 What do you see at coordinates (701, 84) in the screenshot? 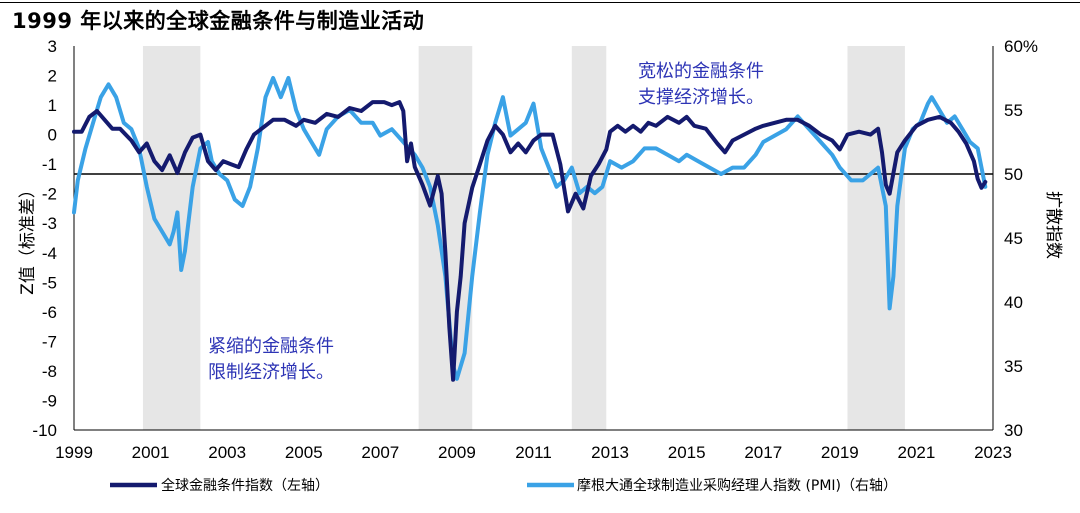
I see `annotation-easing: 宽松的金融条件 支撑经济增长。` at bounding box center [701, 84].